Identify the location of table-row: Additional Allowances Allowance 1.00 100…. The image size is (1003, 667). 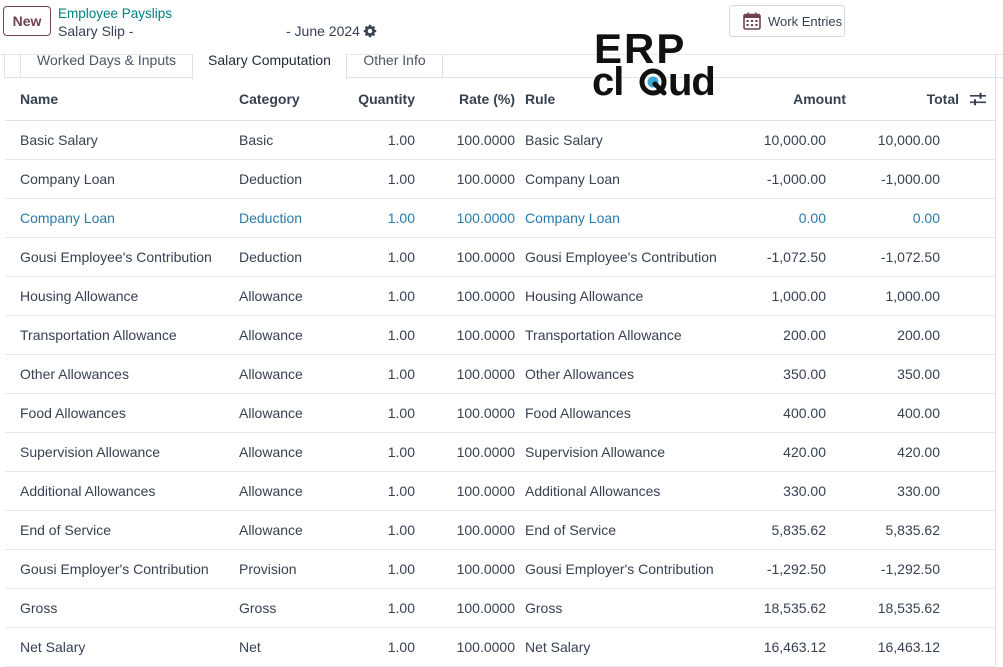
(500, 491).